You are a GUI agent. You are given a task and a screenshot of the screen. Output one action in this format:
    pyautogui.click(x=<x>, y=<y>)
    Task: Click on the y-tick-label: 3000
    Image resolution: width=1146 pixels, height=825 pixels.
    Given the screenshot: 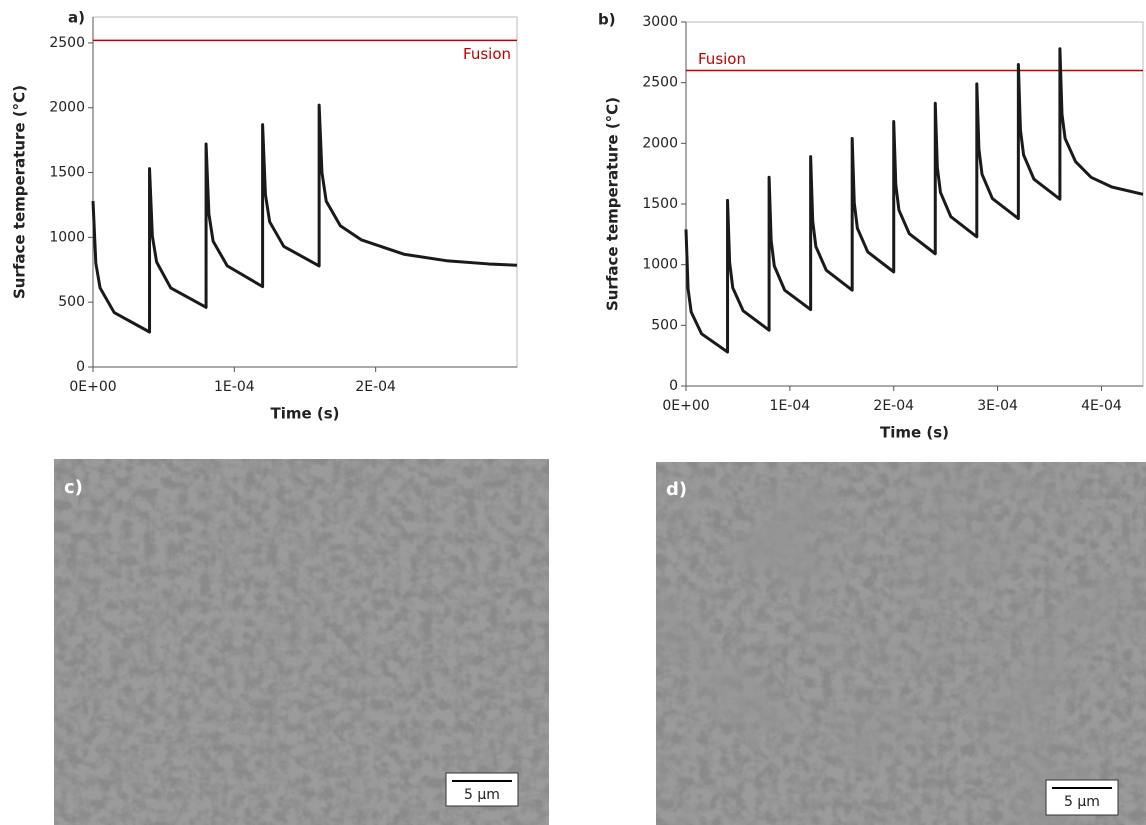 What is the action you would take?
    pyautogui.click(x=660, y=22)
    